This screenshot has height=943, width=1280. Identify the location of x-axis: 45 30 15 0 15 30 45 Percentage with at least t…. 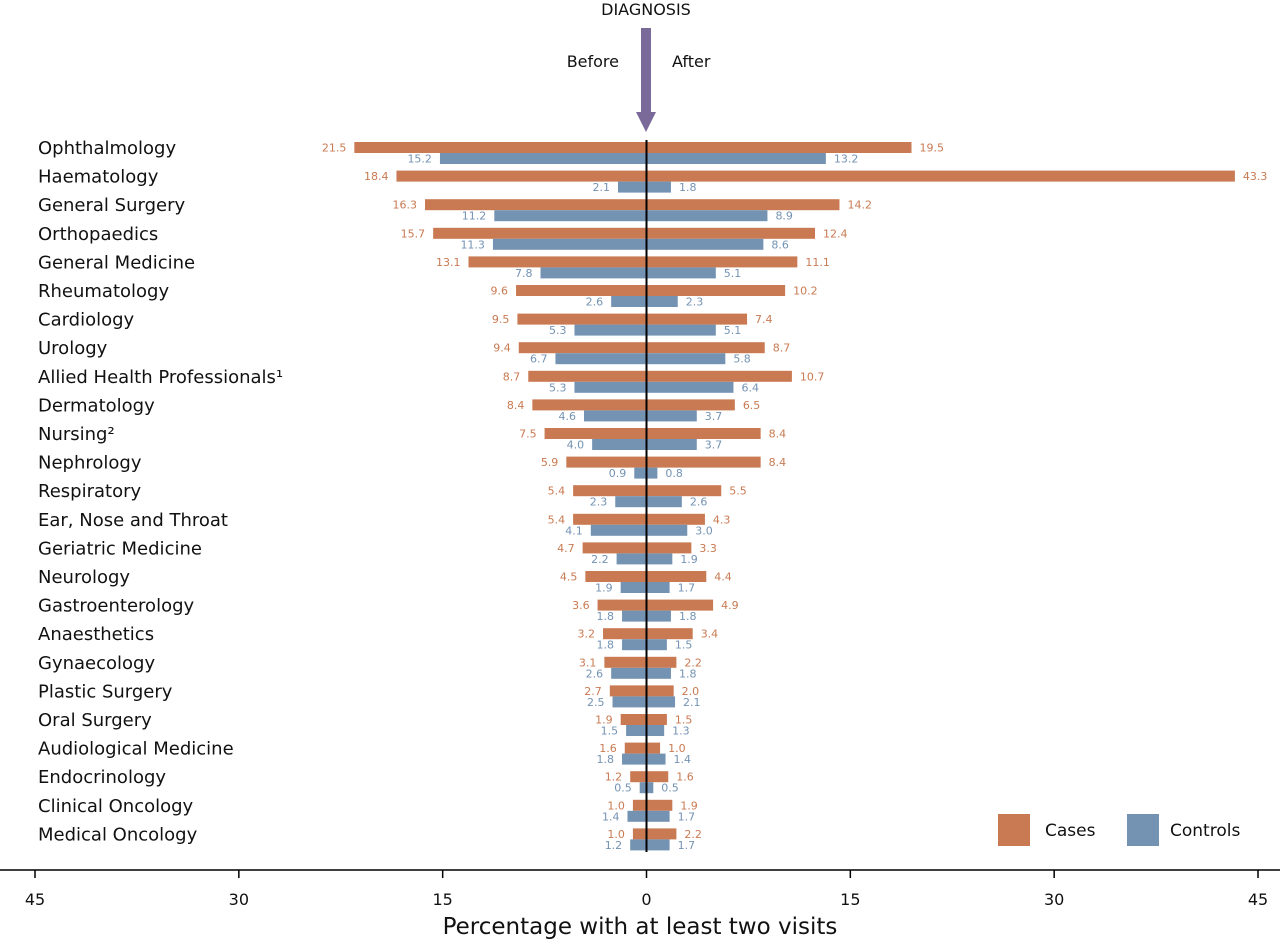
(640, 904).